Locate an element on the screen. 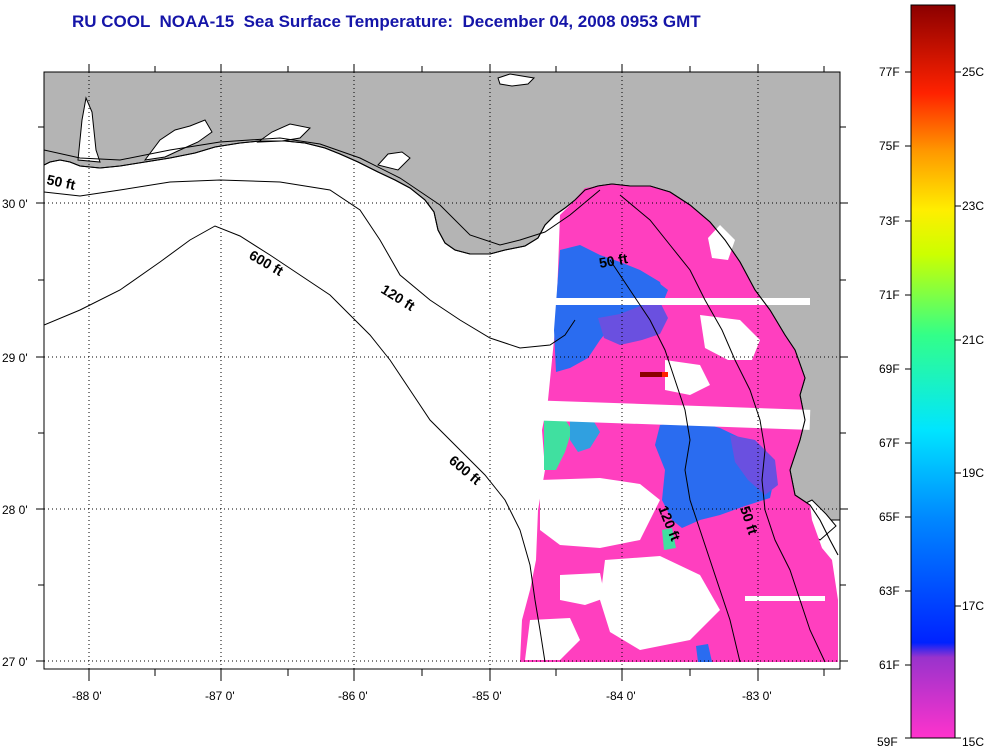 The image size is (992, 754). colorbar-f-label: 77F is located at coordinates (889, 72).